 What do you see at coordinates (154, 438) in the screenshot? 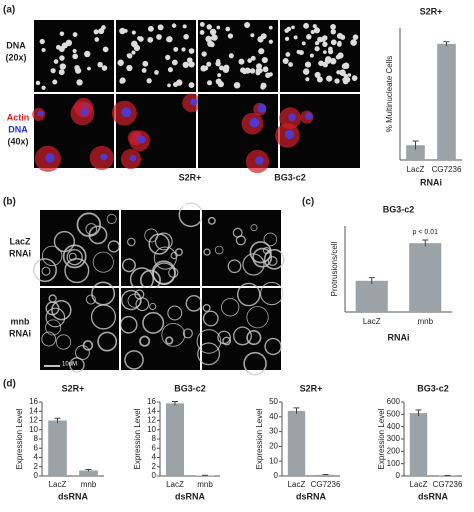
I see `y-tick-label: 8` at bounding box center [154, 438].